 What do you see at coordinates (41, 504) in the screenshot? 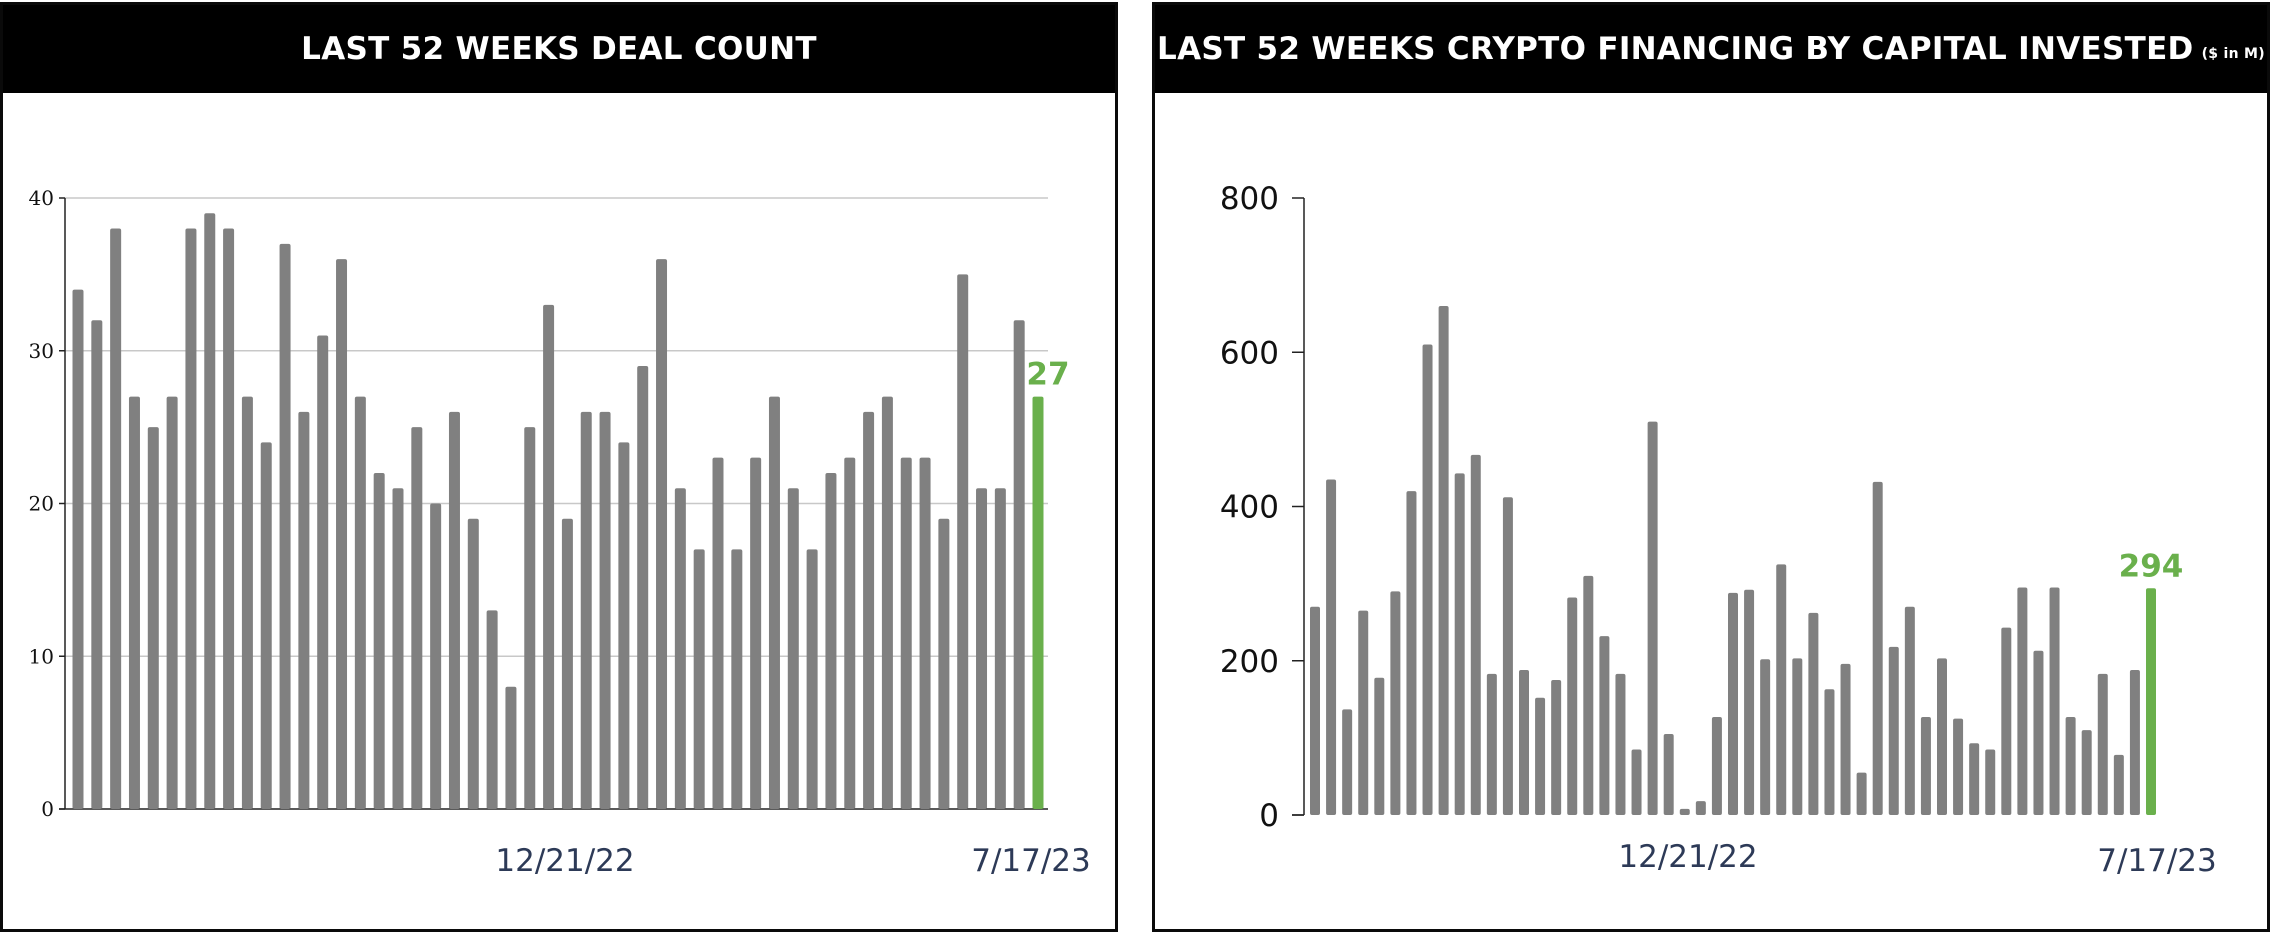
I see `y-tick-label: 20` at bounding box center [41, 504].